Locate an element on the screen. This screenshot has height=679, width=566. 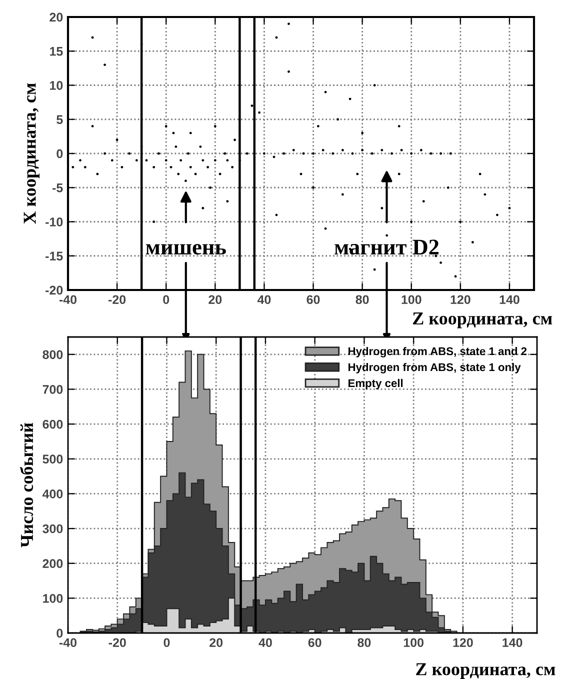
y-tick-label: 200 is located at coordinates (52, 563).